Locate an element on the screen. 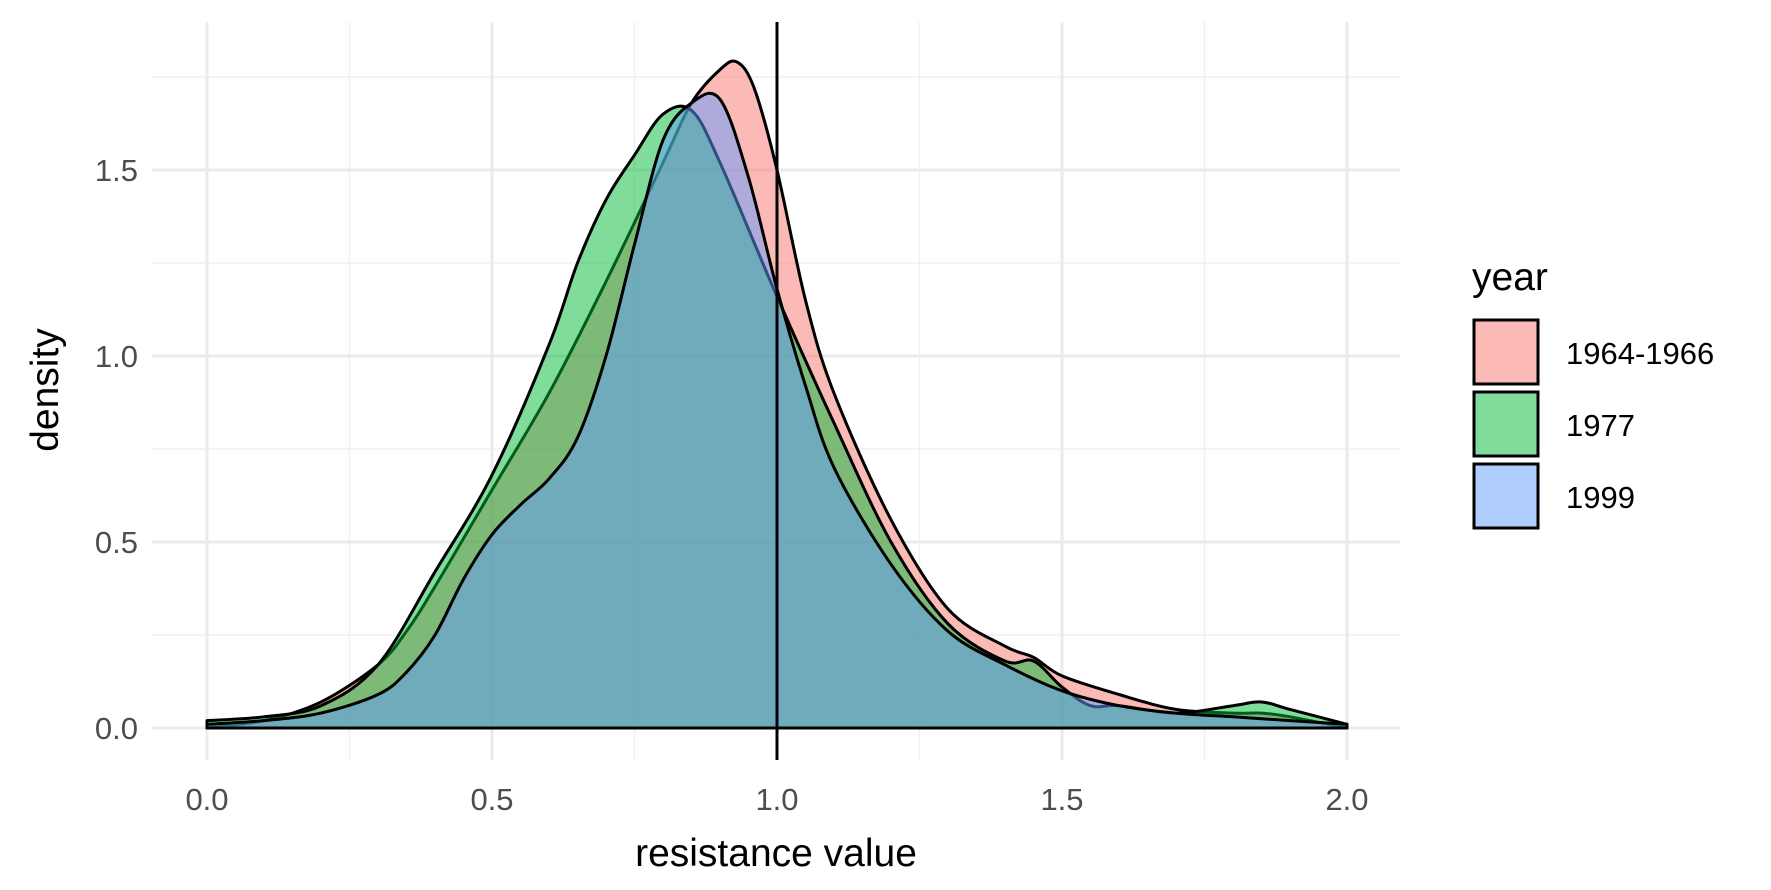 This screenshot has height=890, width=1771. y-tick-label: 0.0 is located at coordinates (116, 728).